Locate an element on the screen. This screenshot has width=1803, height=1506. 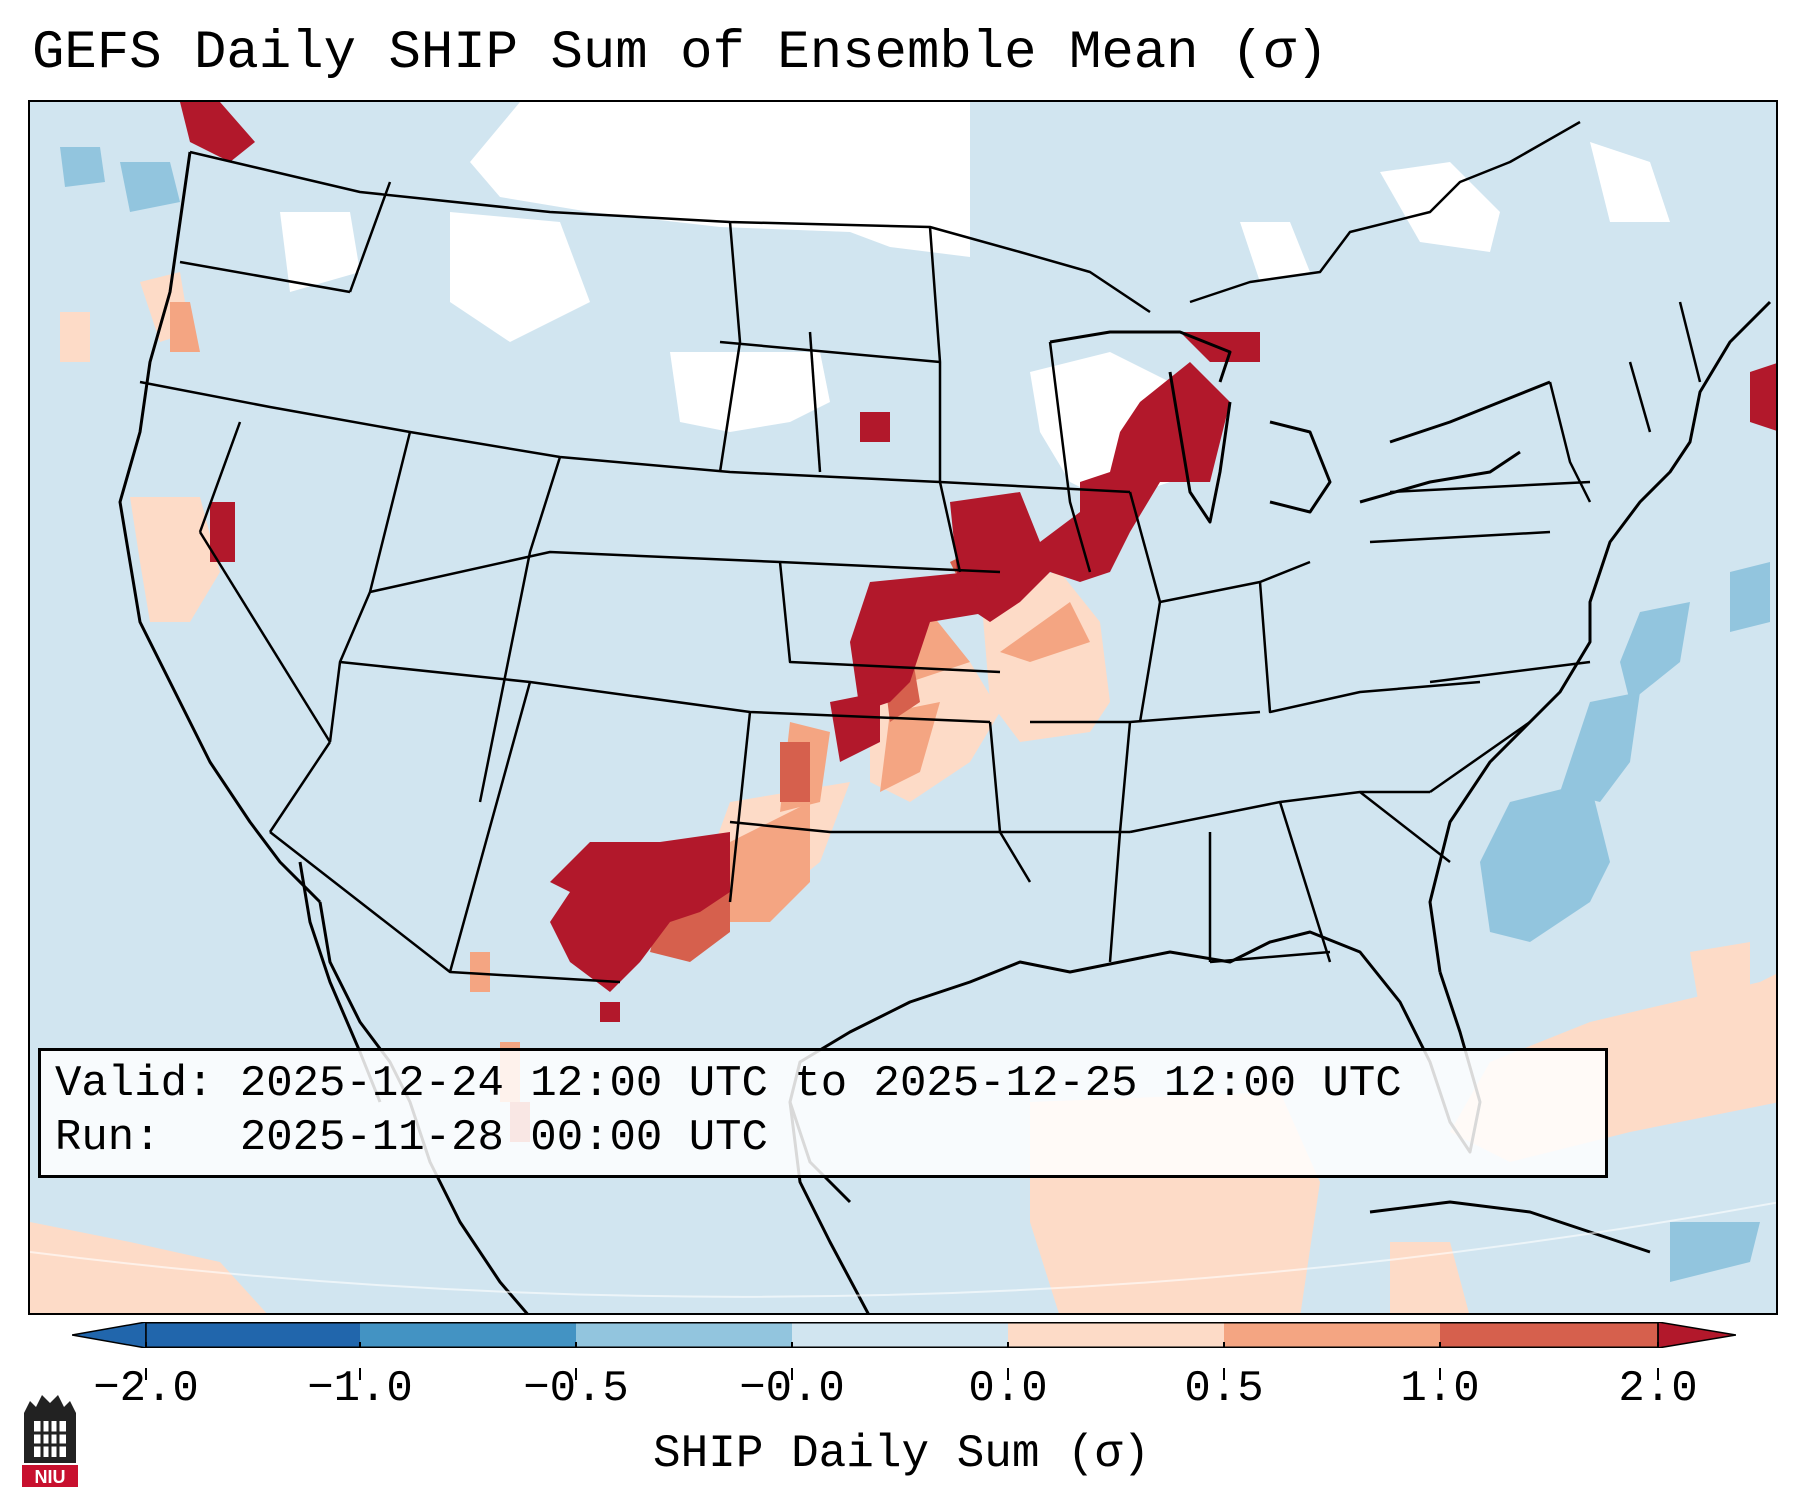
colorbar-tick-label: −0.0 is located at coordinates (792, 1389).